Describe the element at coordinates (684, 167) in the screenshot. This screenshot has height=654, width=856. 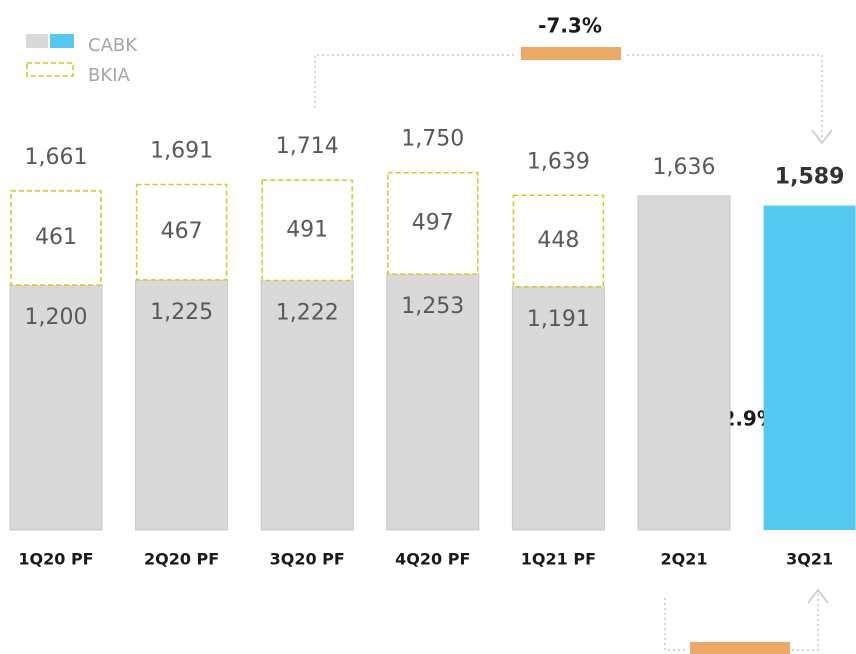
I see `value-label: 1,636` at that location.